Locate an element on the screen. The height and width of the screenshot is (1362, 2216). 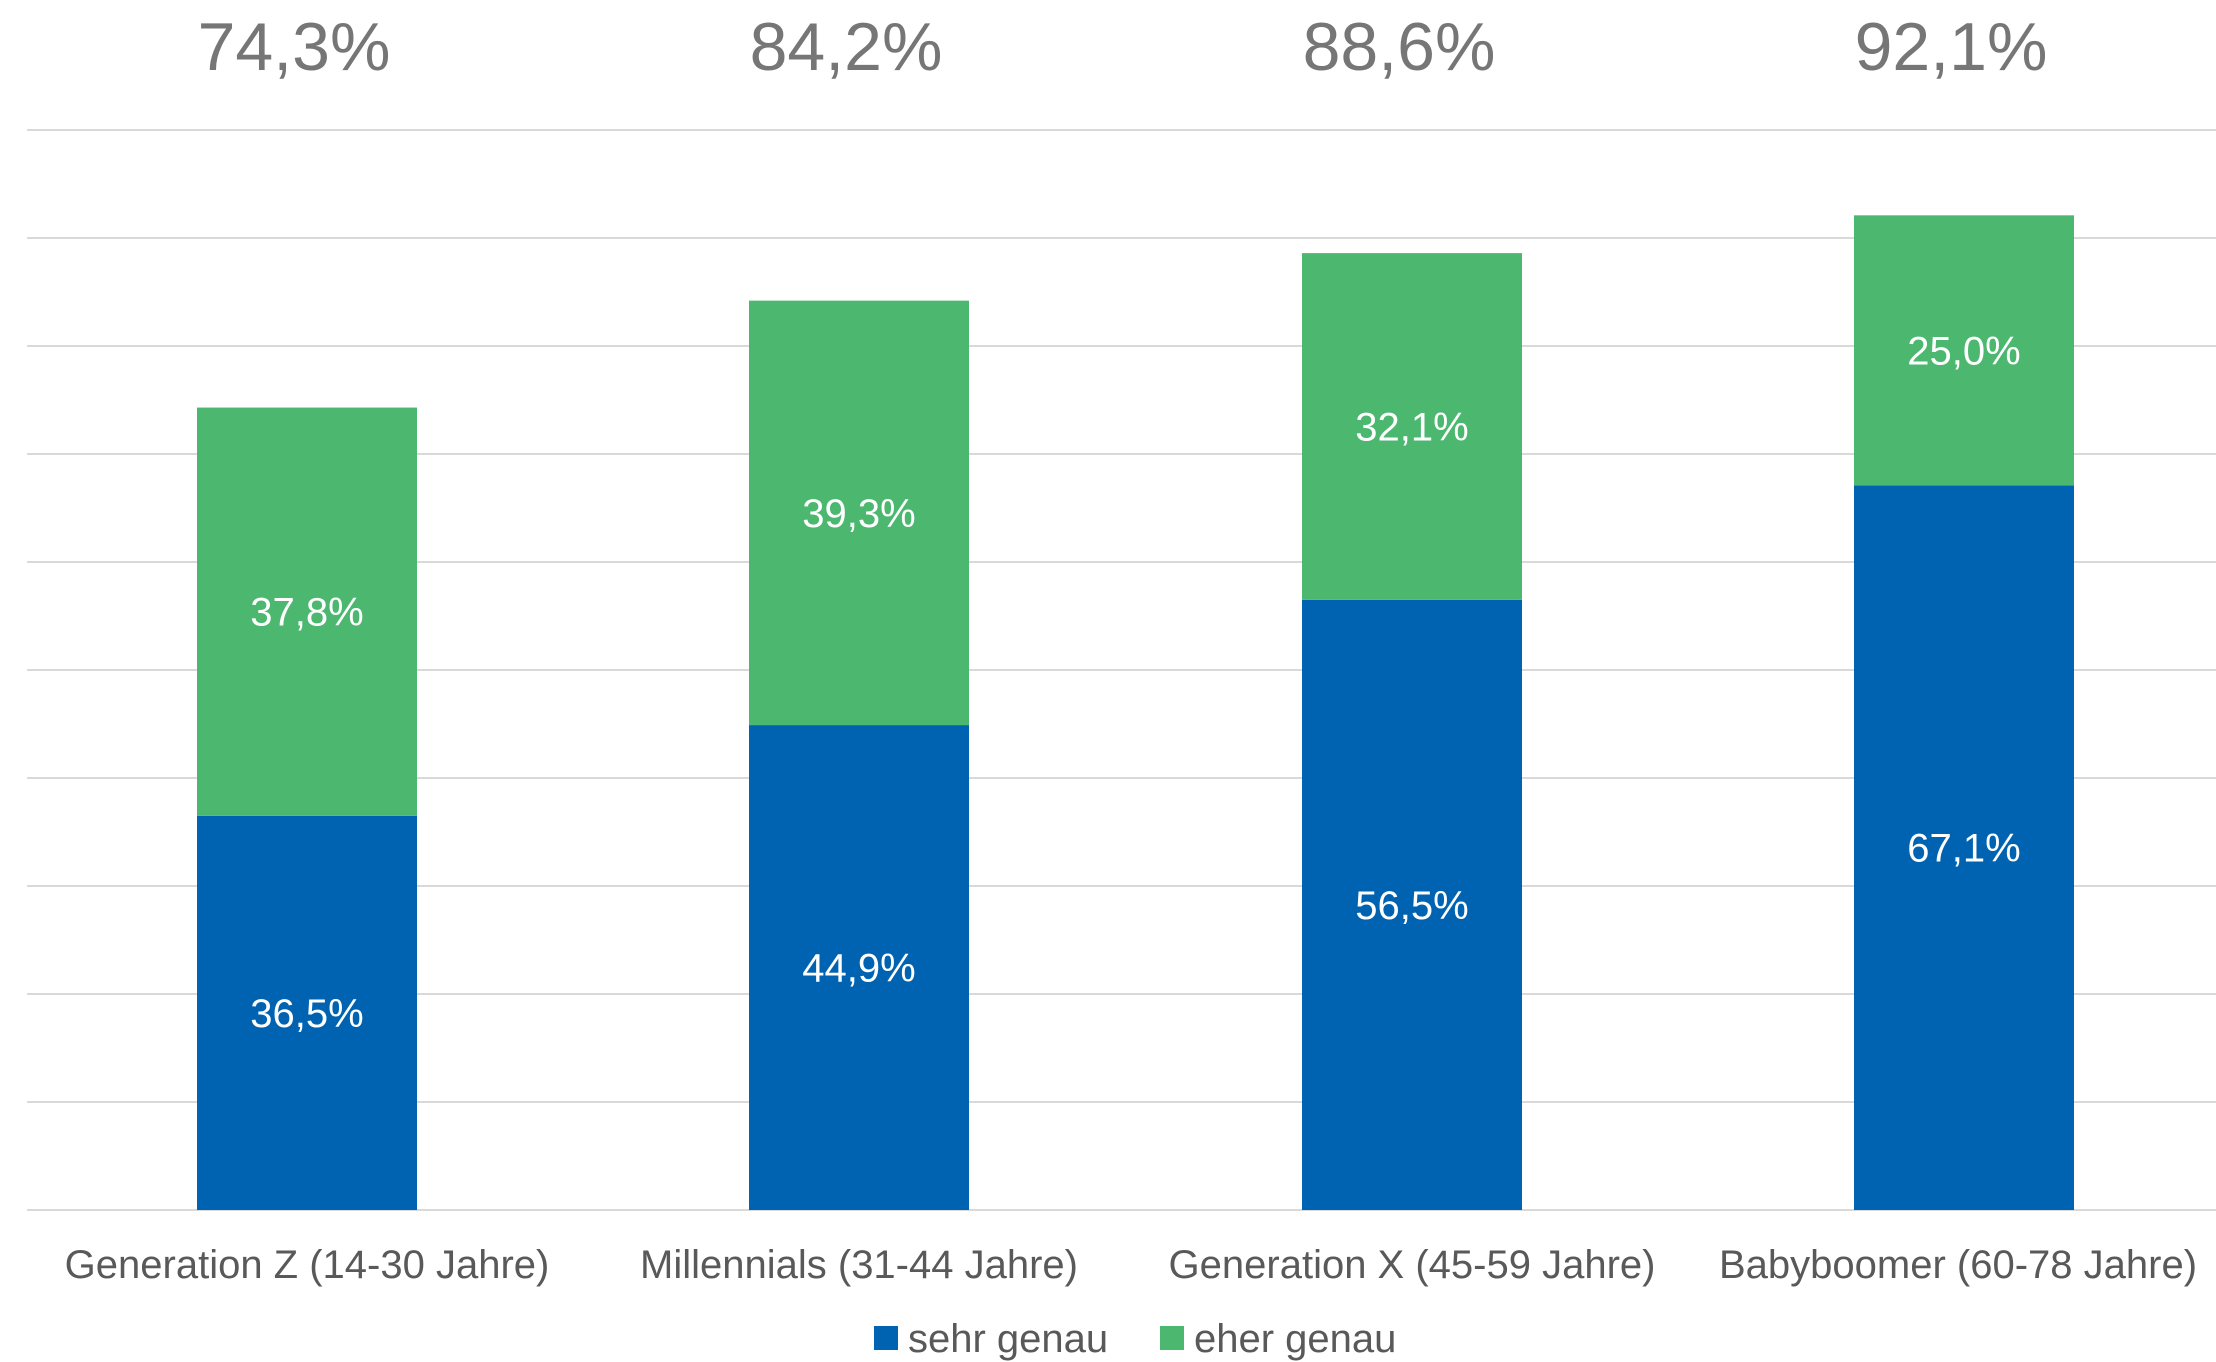
total-label-3: 88,6% is located at coordinates (1399, 47).